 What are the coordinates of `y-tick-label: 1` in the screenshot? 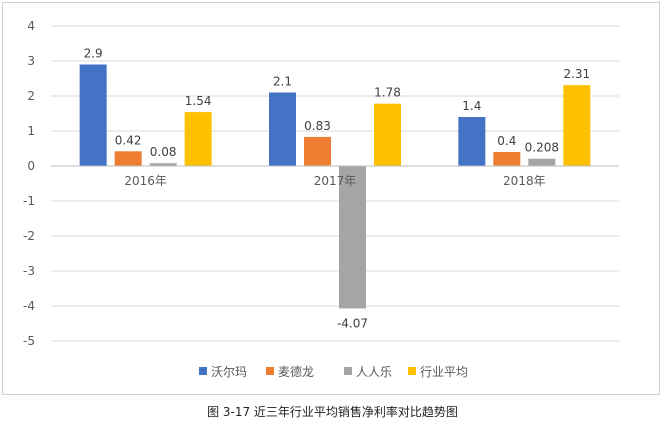 It's located at (31, 131).